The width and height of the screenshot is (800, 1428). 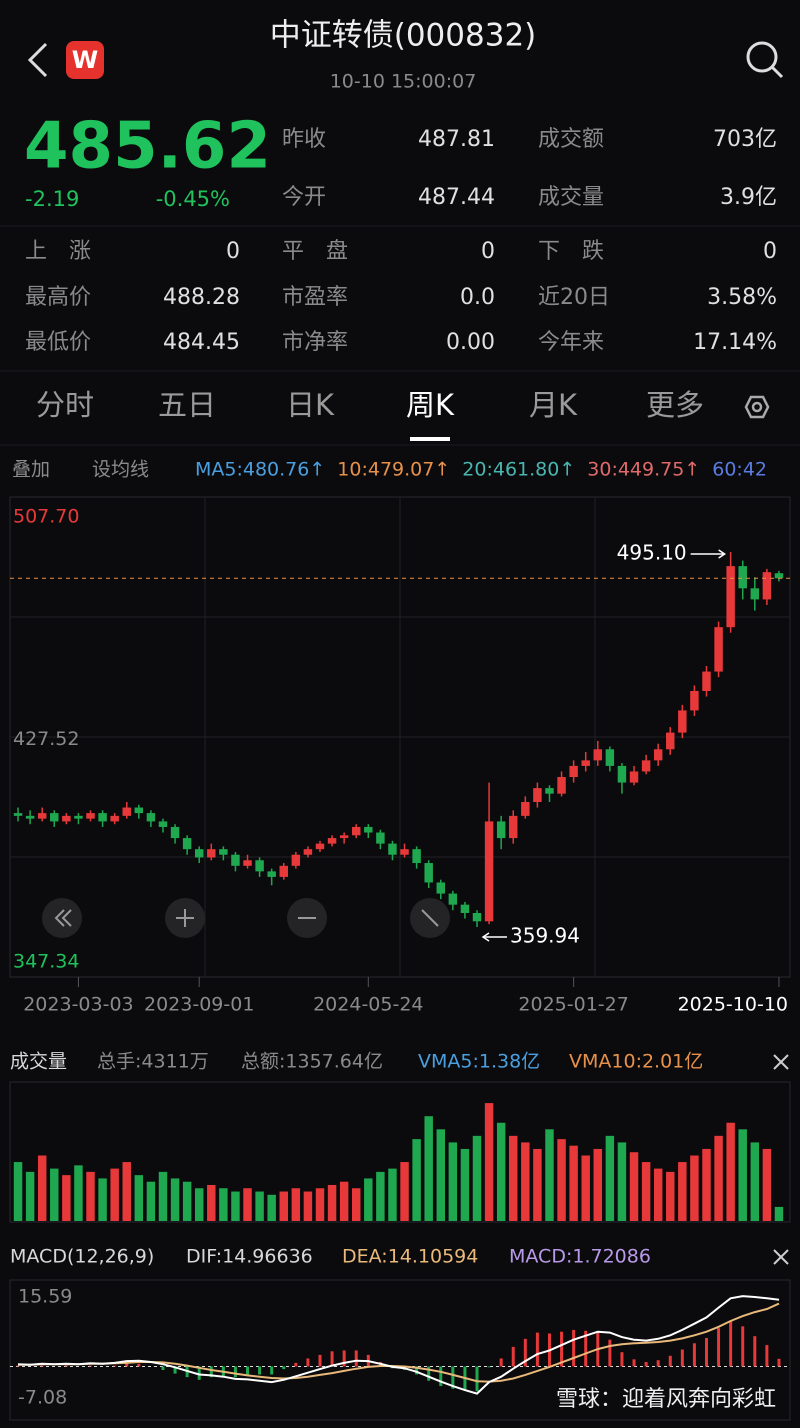 What do you see at coordinates (573, 1005) in the screenshot?
I see `x-tick-label: 2025-01-27` at bounding box center [573, 1005].